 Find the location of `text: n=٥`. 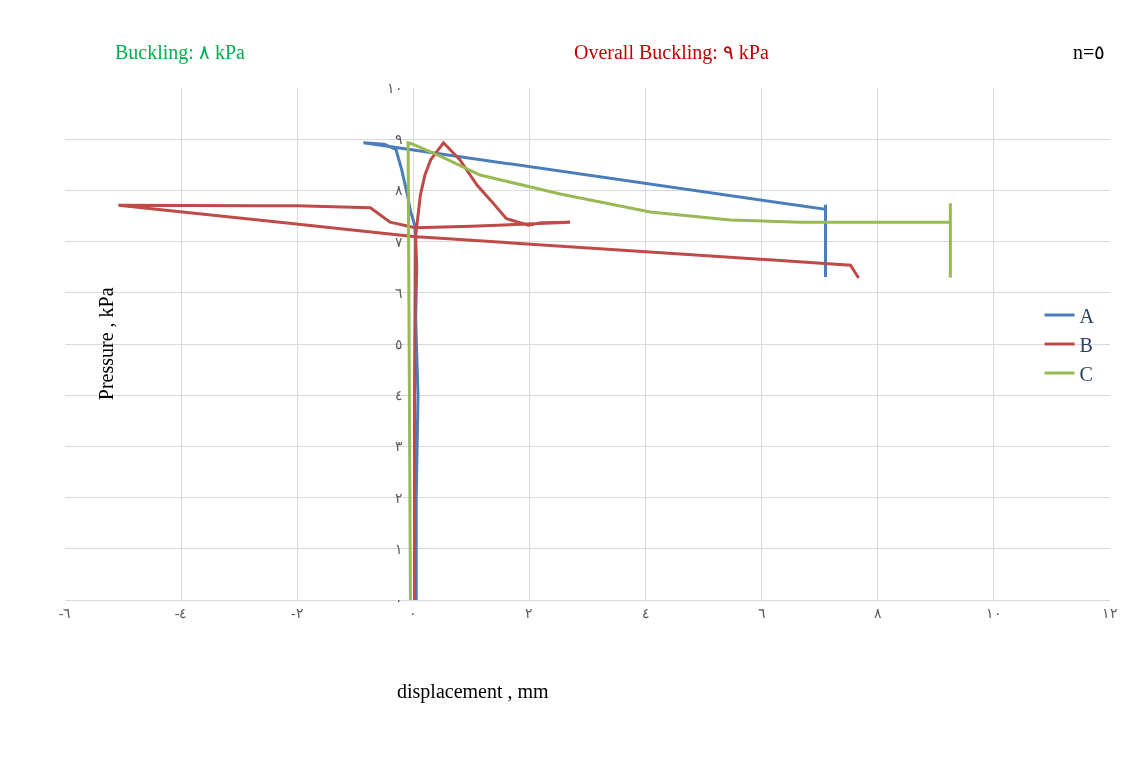

text: n=٥ is located at coordinates (1089, 52).